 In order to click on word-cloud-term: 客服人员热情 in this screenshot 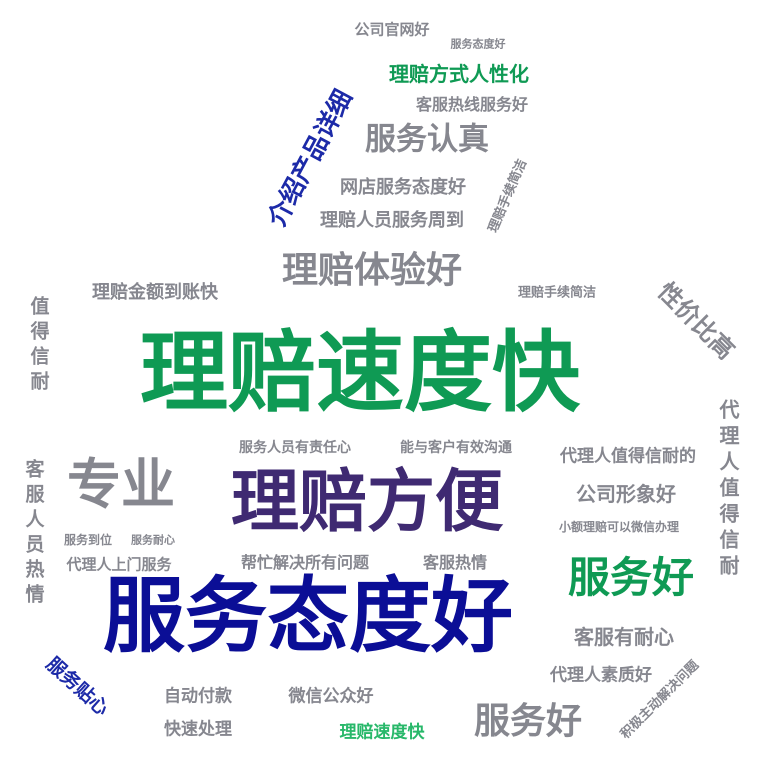, I will do `click(33, 534)`.